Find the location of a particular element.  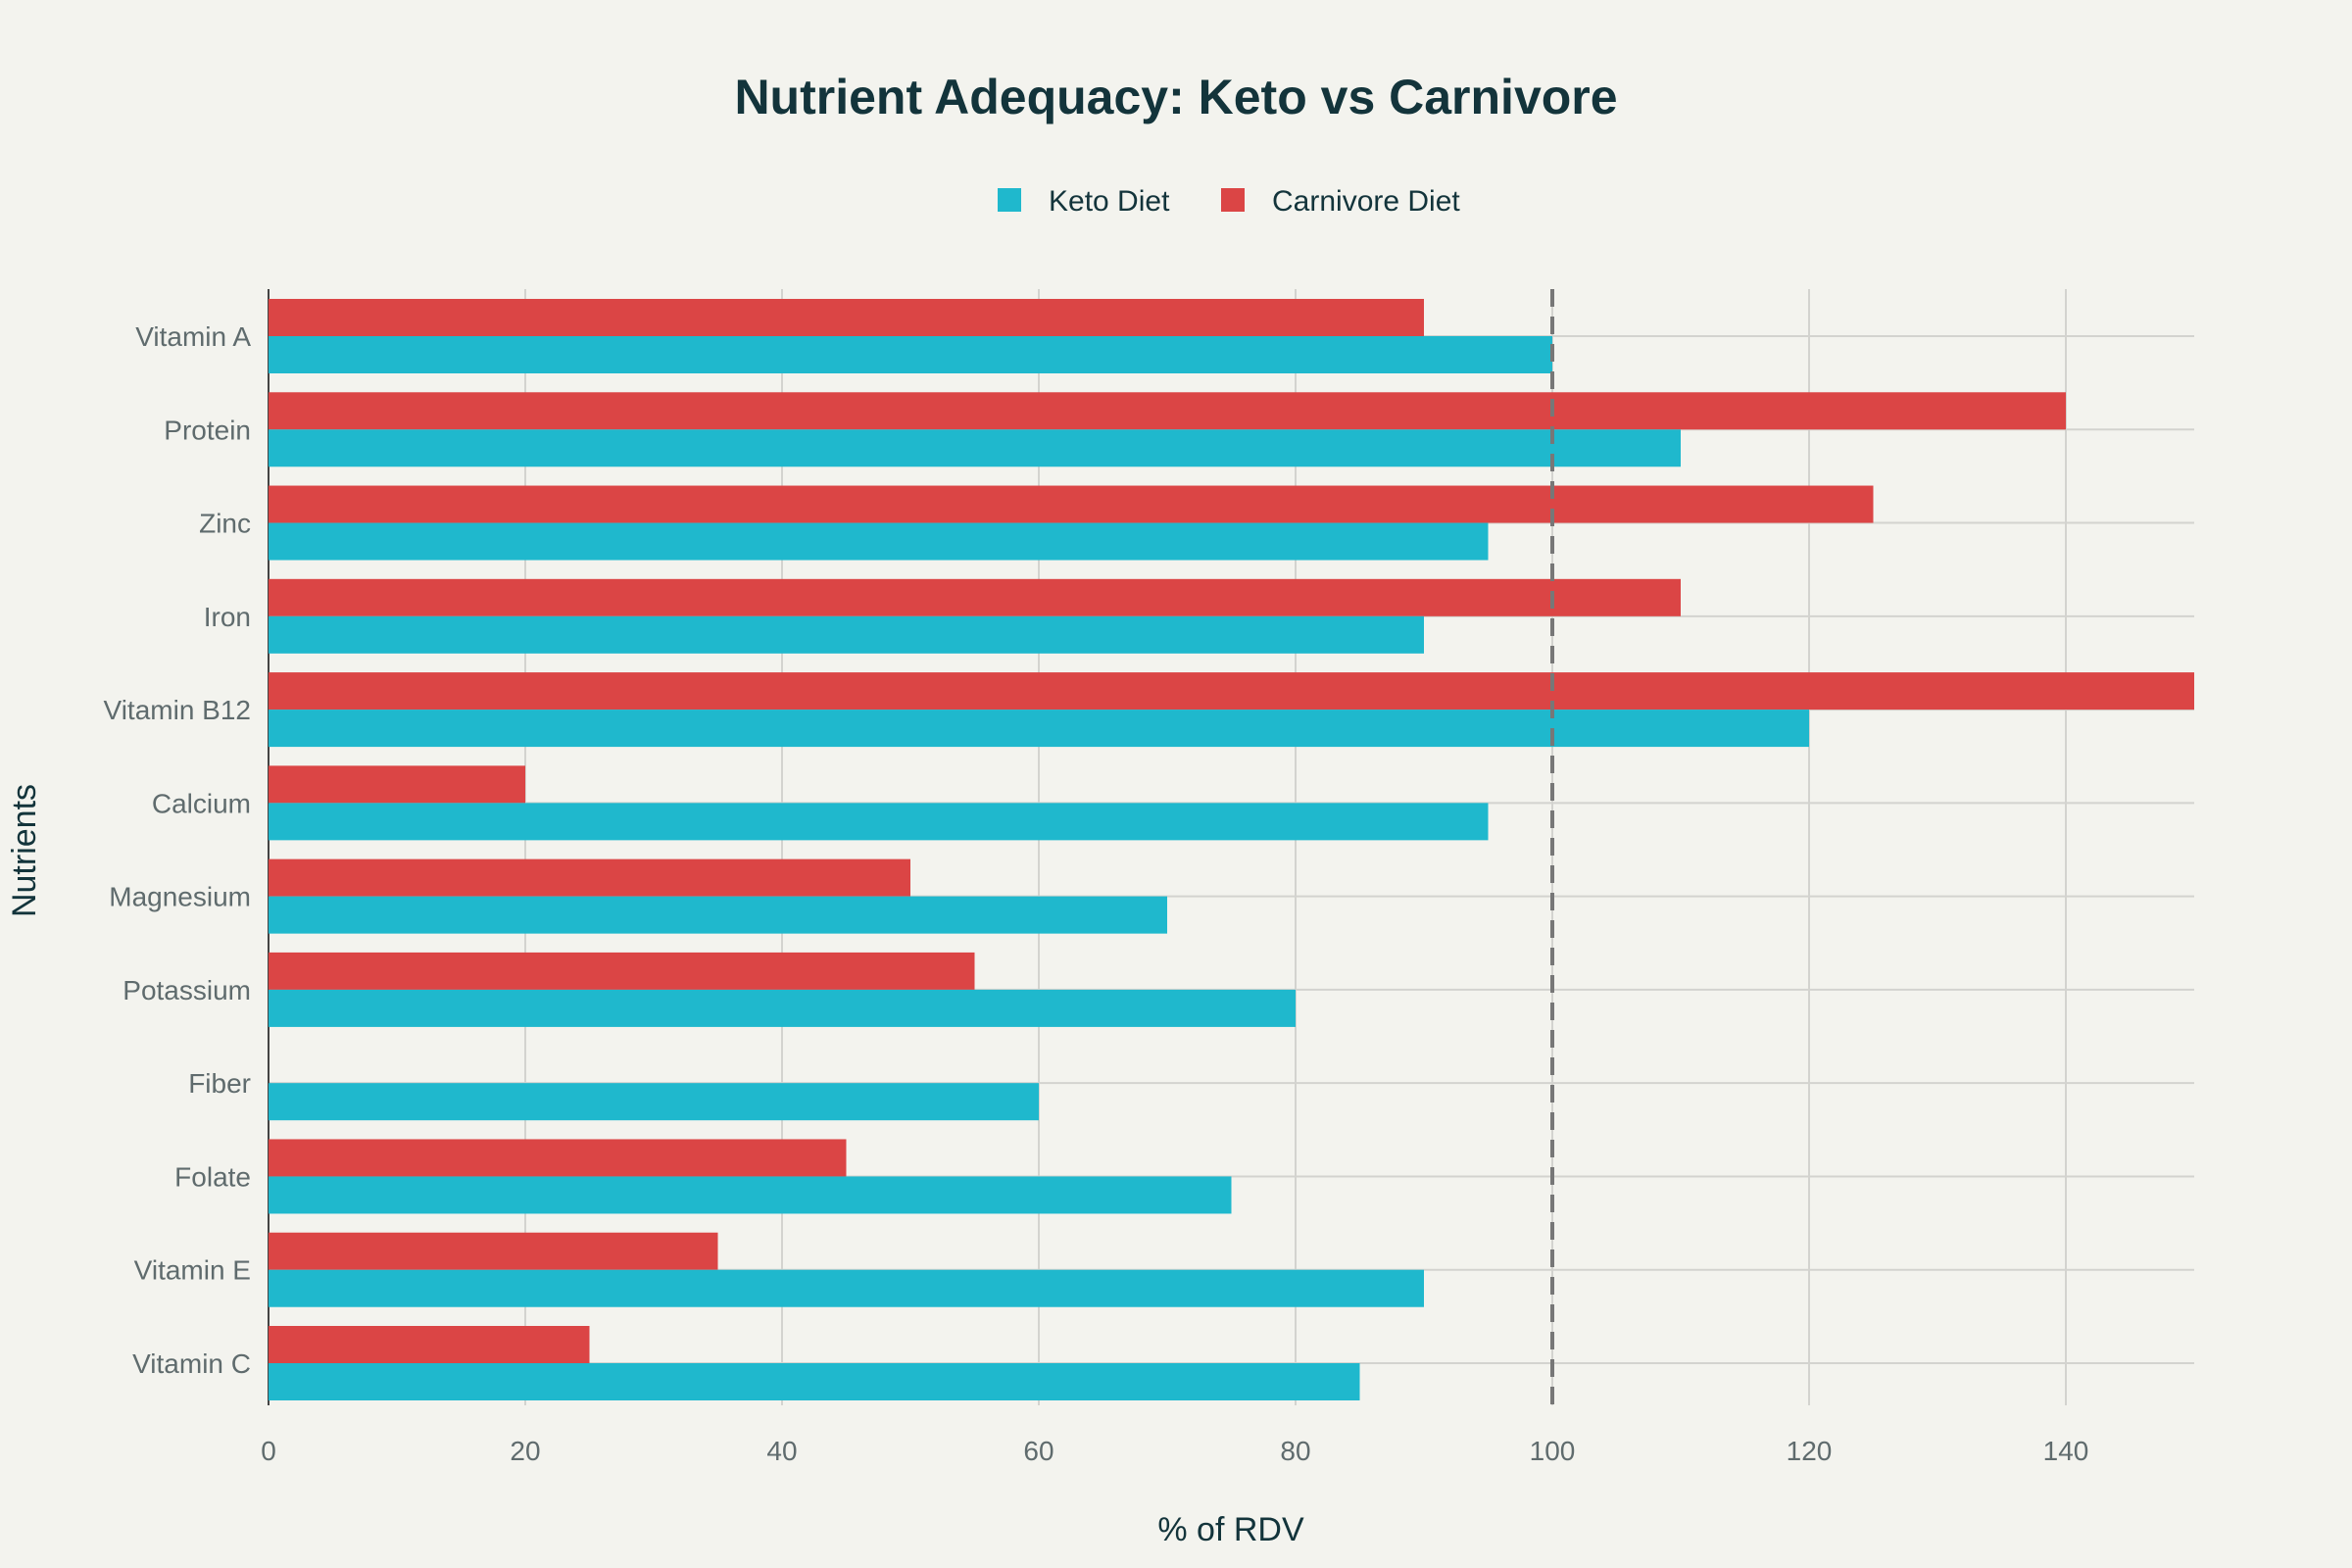

legend-label: Carnivore Diet is located at coordinates (1366, 201).